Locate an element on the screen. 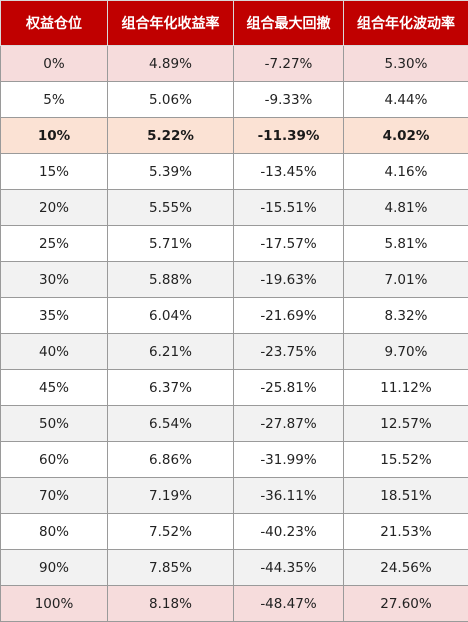 The image size is (468, 622). header-max-drawdown: 组合最大回撤 is located at coordinates (289, 23).